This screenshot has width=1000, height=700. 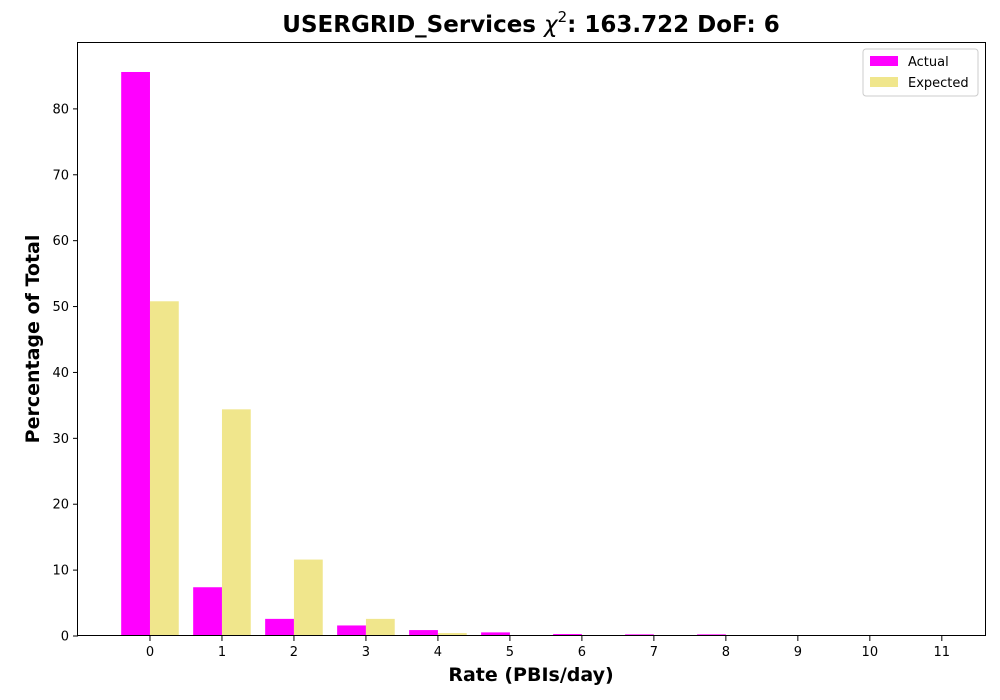 What do you see at coordinates (60, 373) in the screenshot?
I see `y-tick-label-40: 40` at bounding box center [60, 373].